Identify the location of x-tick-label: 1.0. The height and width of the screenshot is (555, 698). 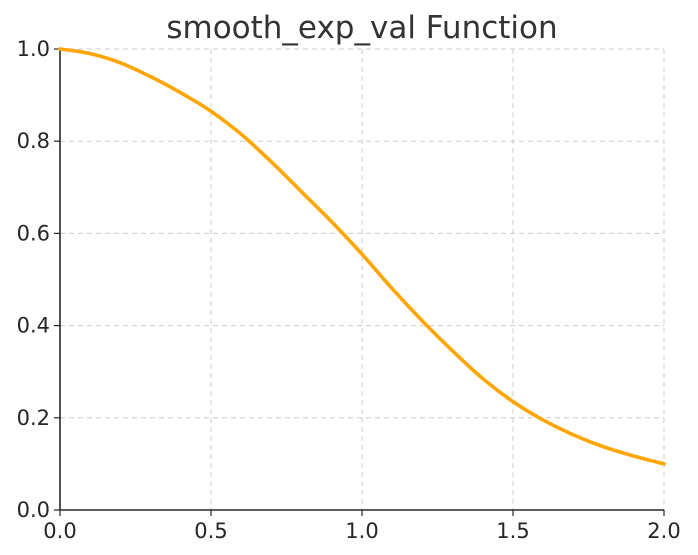
(361, 531).